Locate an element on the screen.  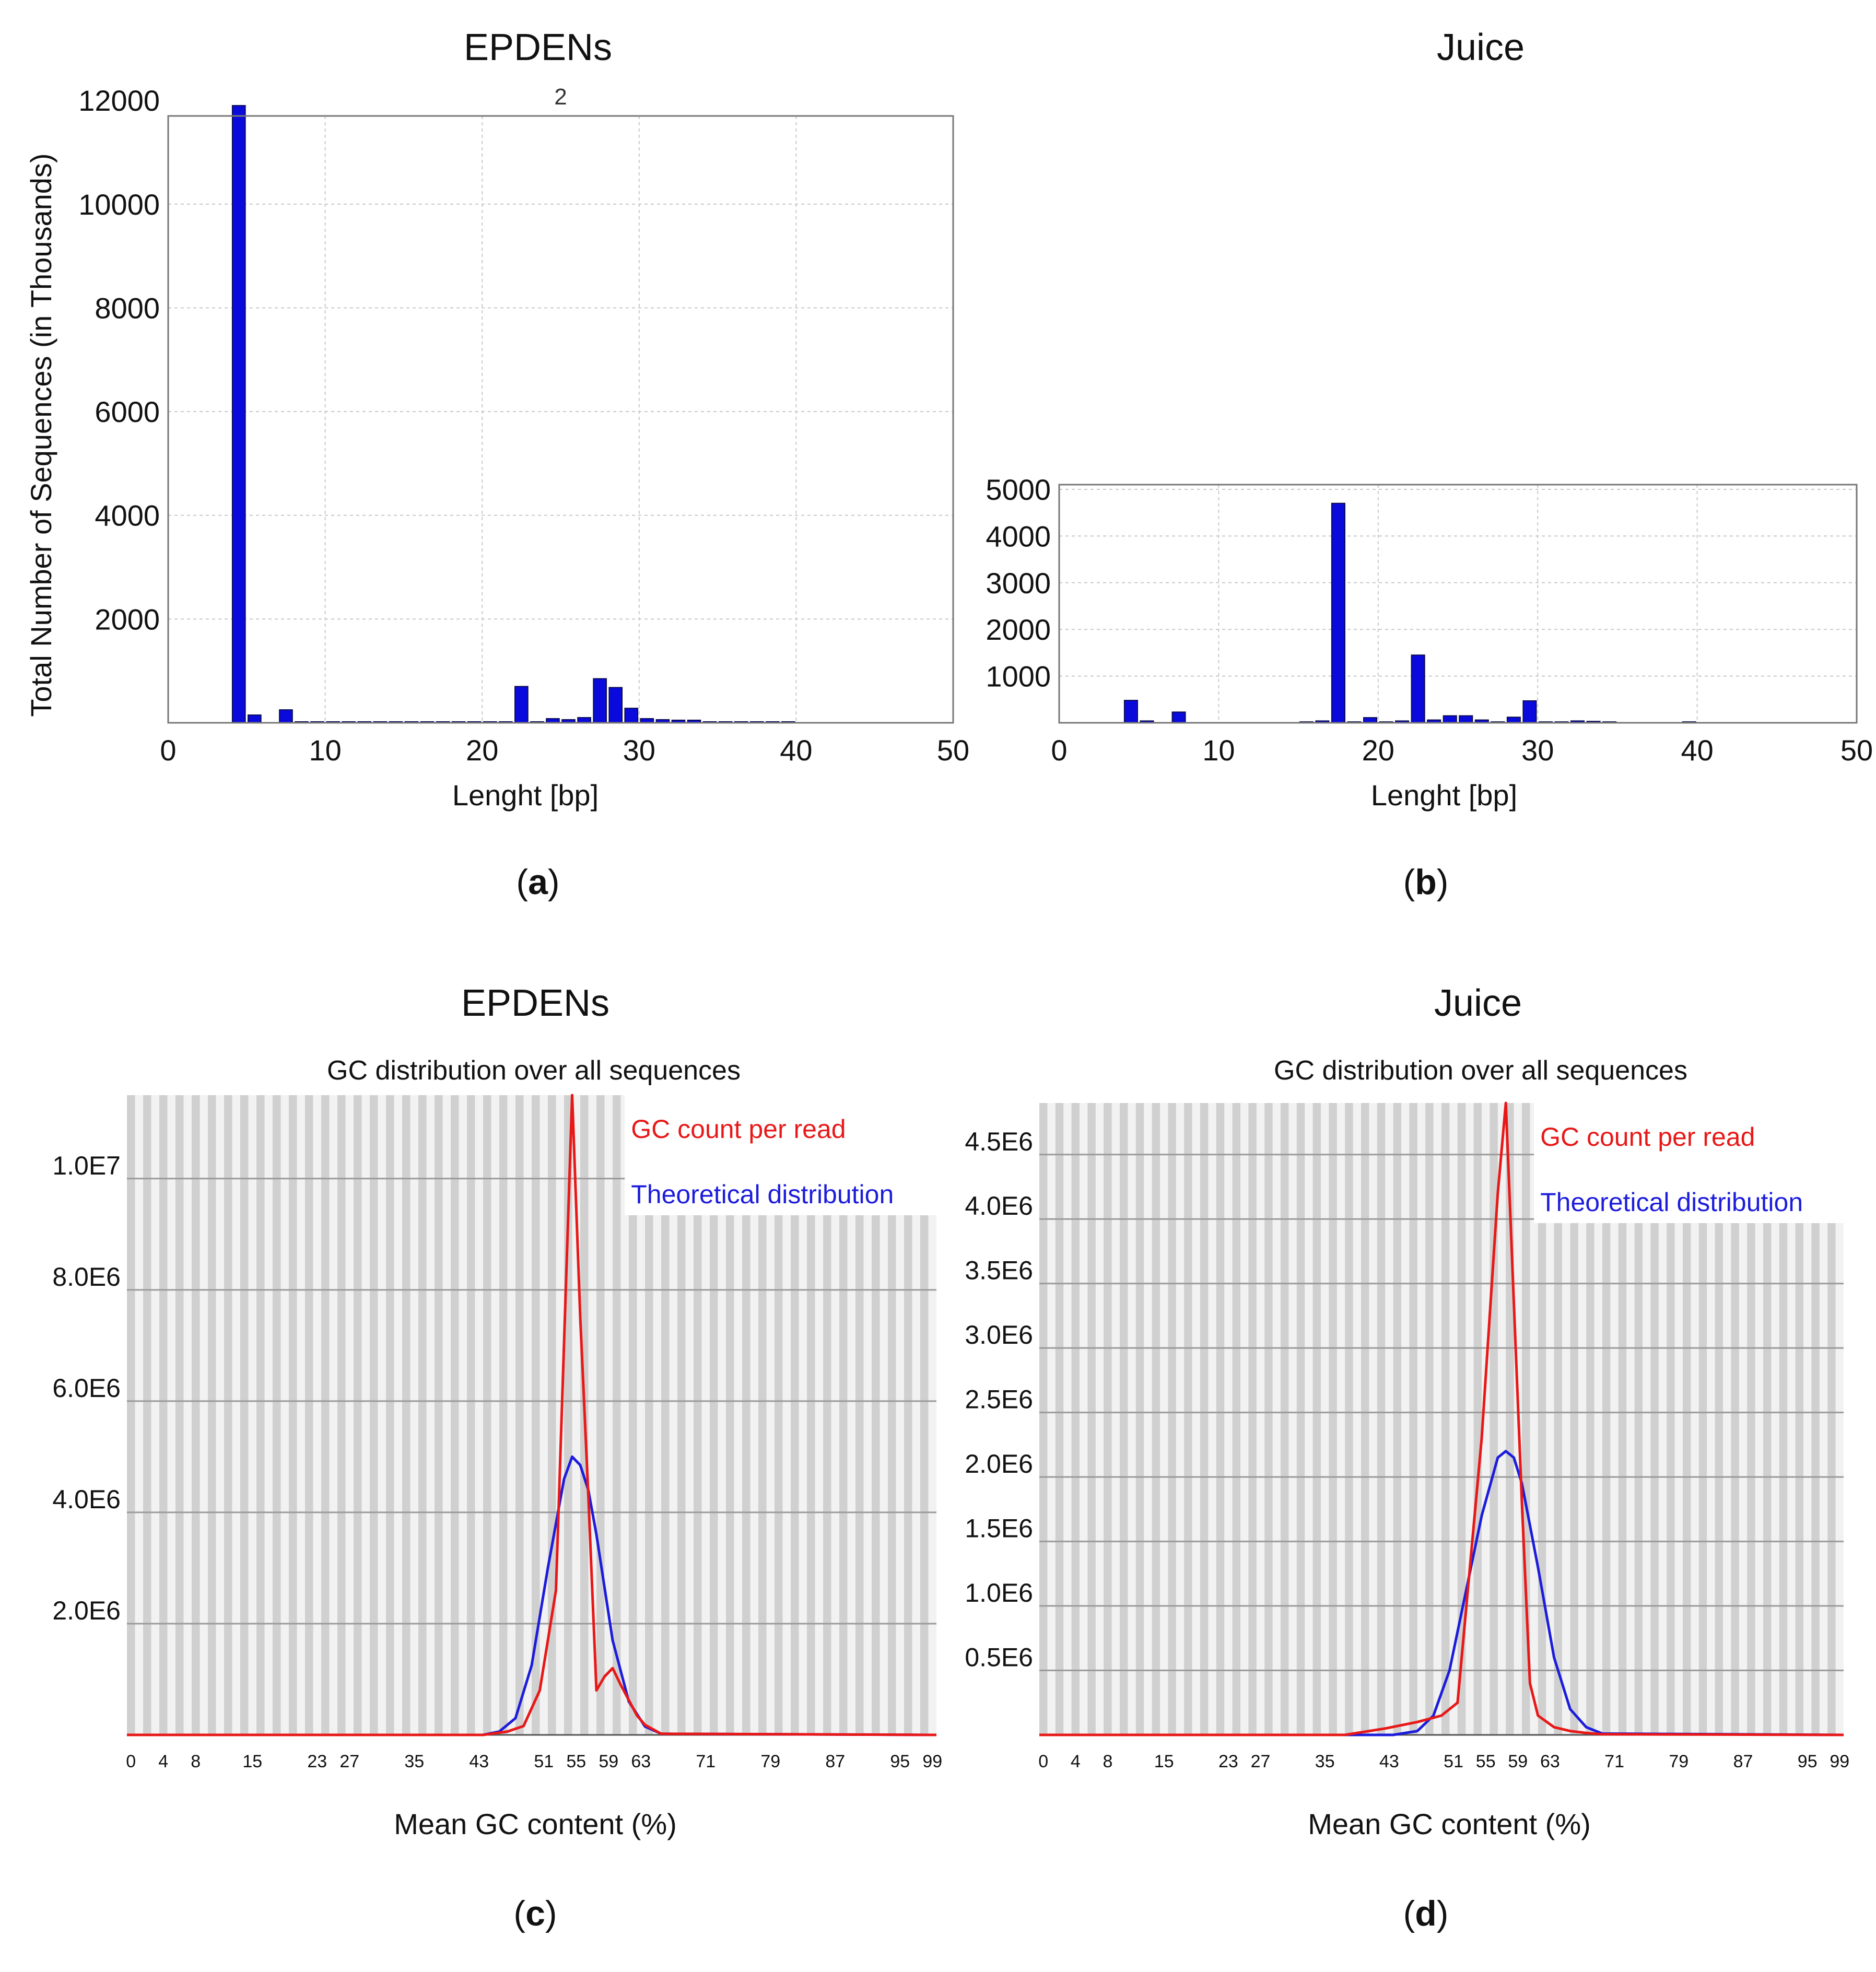
x-tick-label: 20 is located at coordinates (1378, 750).